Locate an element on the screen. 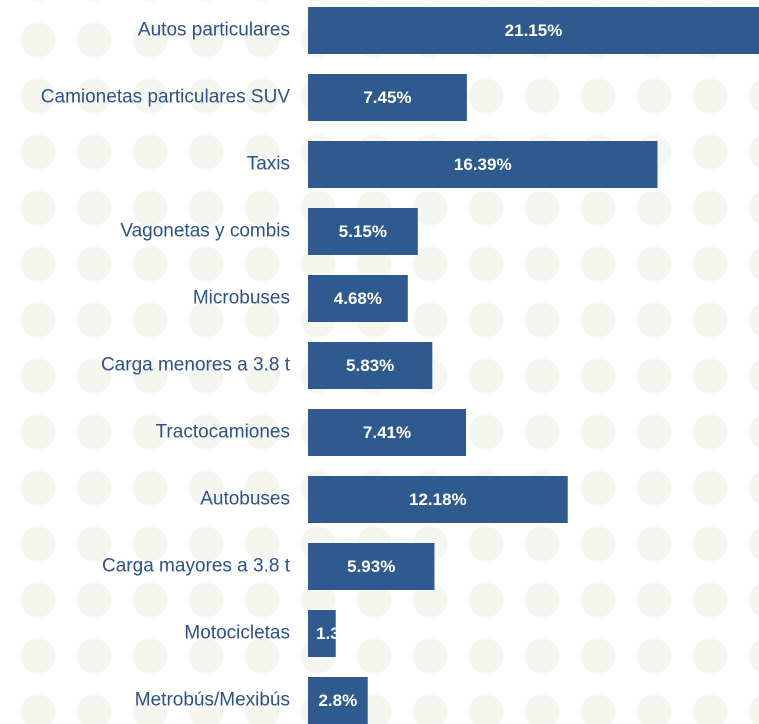 The image size is (759, 724). value-label: 5.83% is located at coordinates (370, 365).